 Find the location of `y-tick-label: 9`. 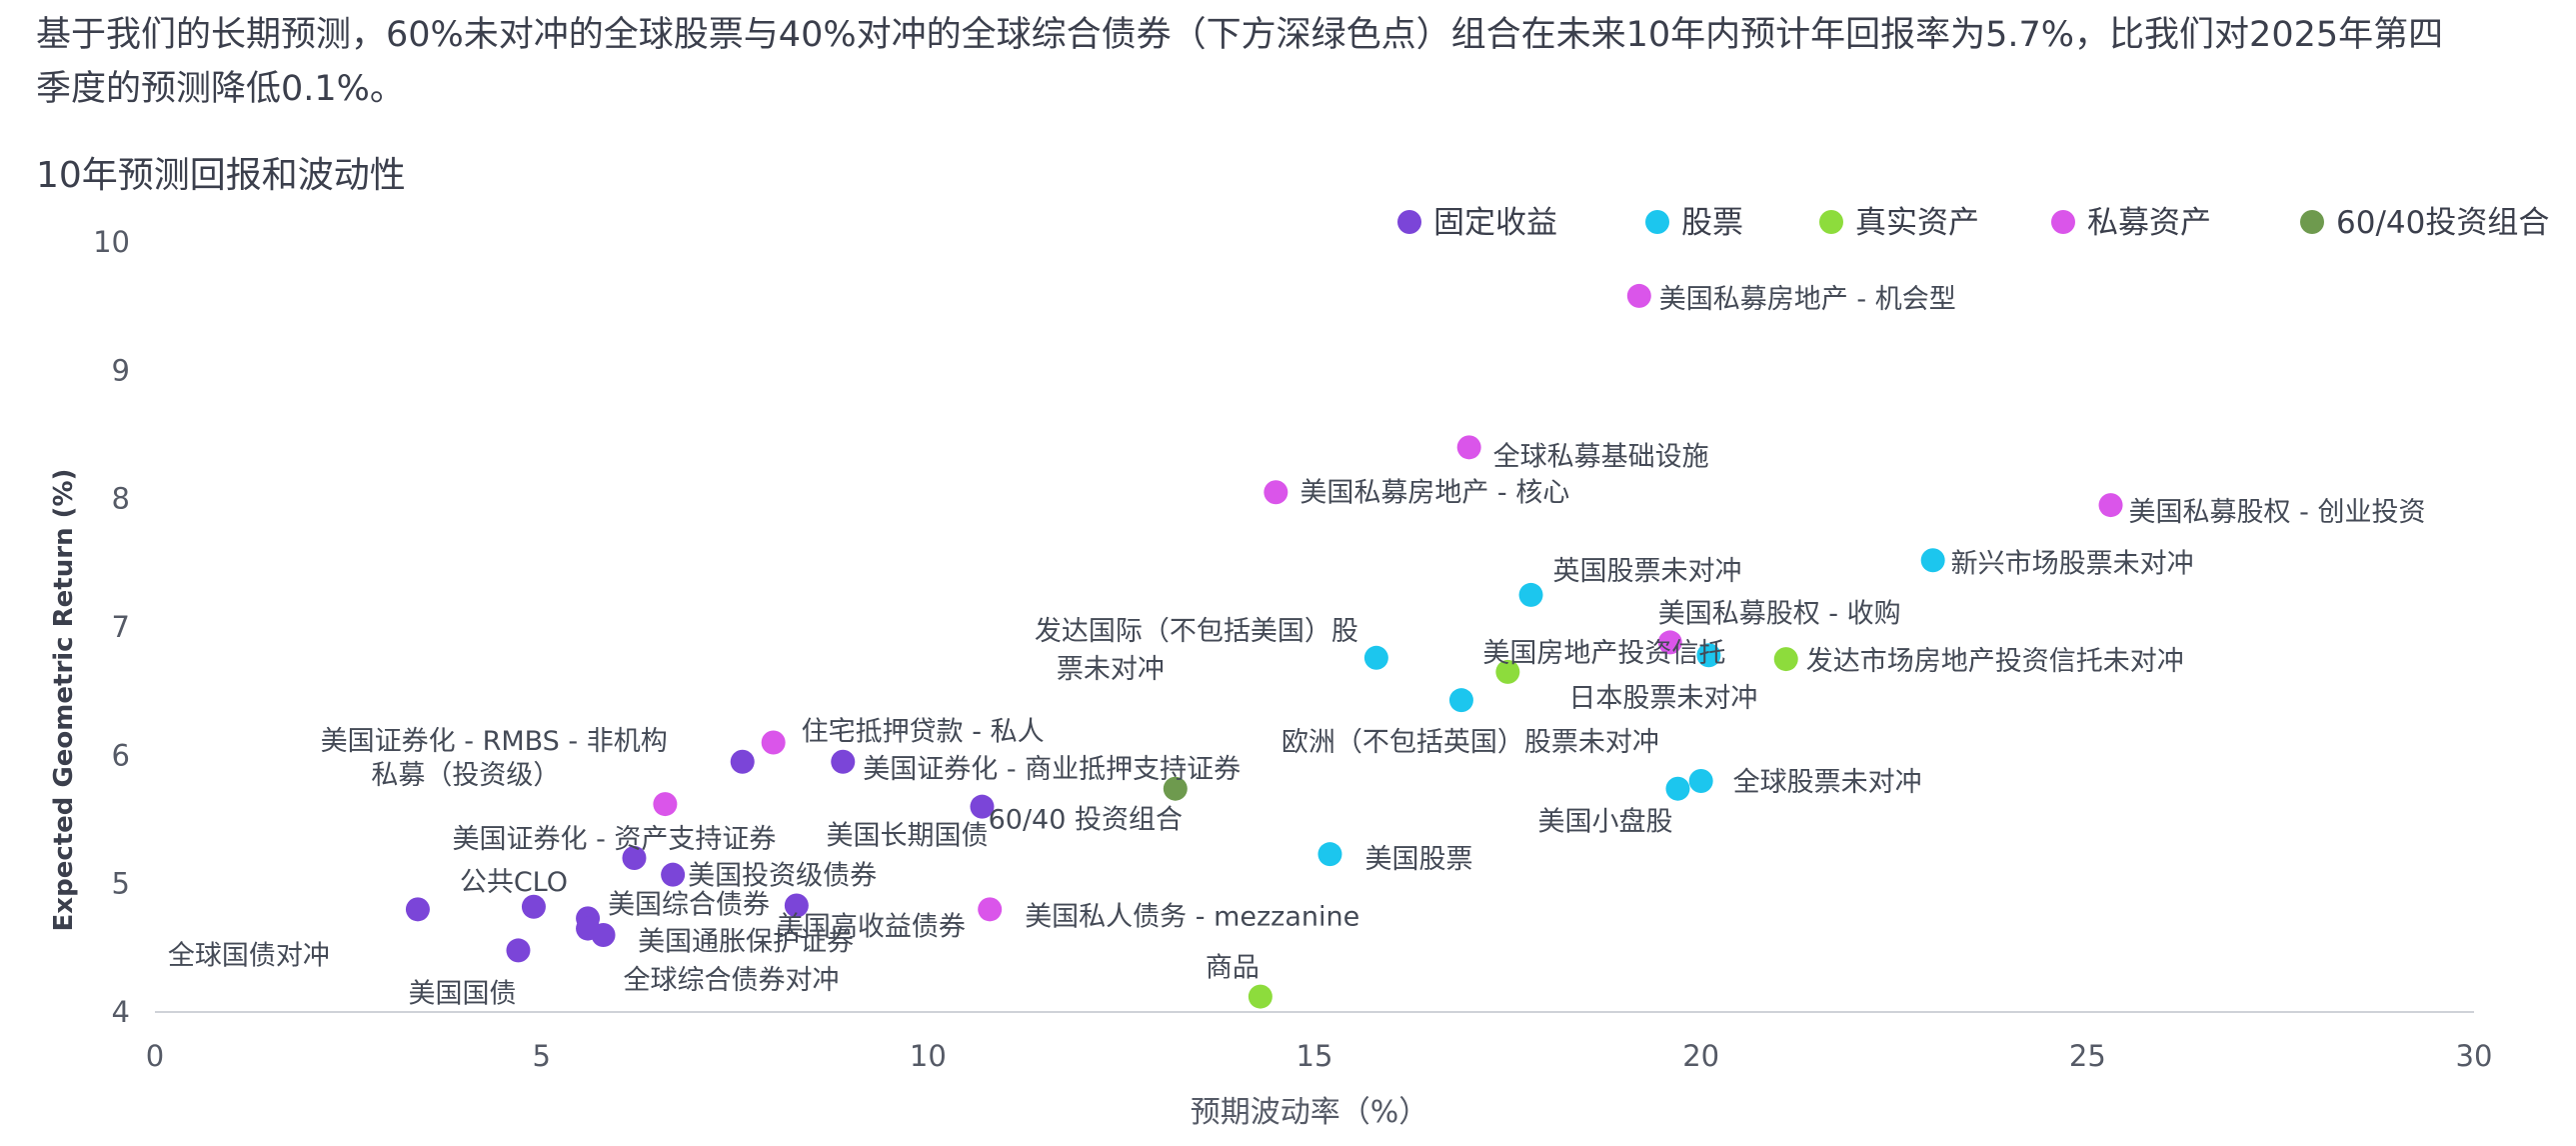

y-tick-label: 9 is located at coordinates (121, 370).